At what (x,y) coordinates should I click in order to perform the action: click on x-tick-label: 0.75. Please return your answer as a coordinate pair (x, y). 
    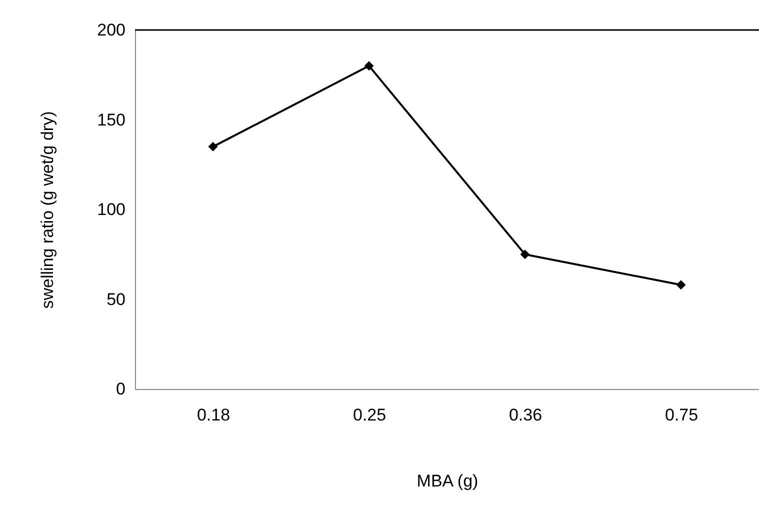
    Looking at the image, I should click on (681, 415).